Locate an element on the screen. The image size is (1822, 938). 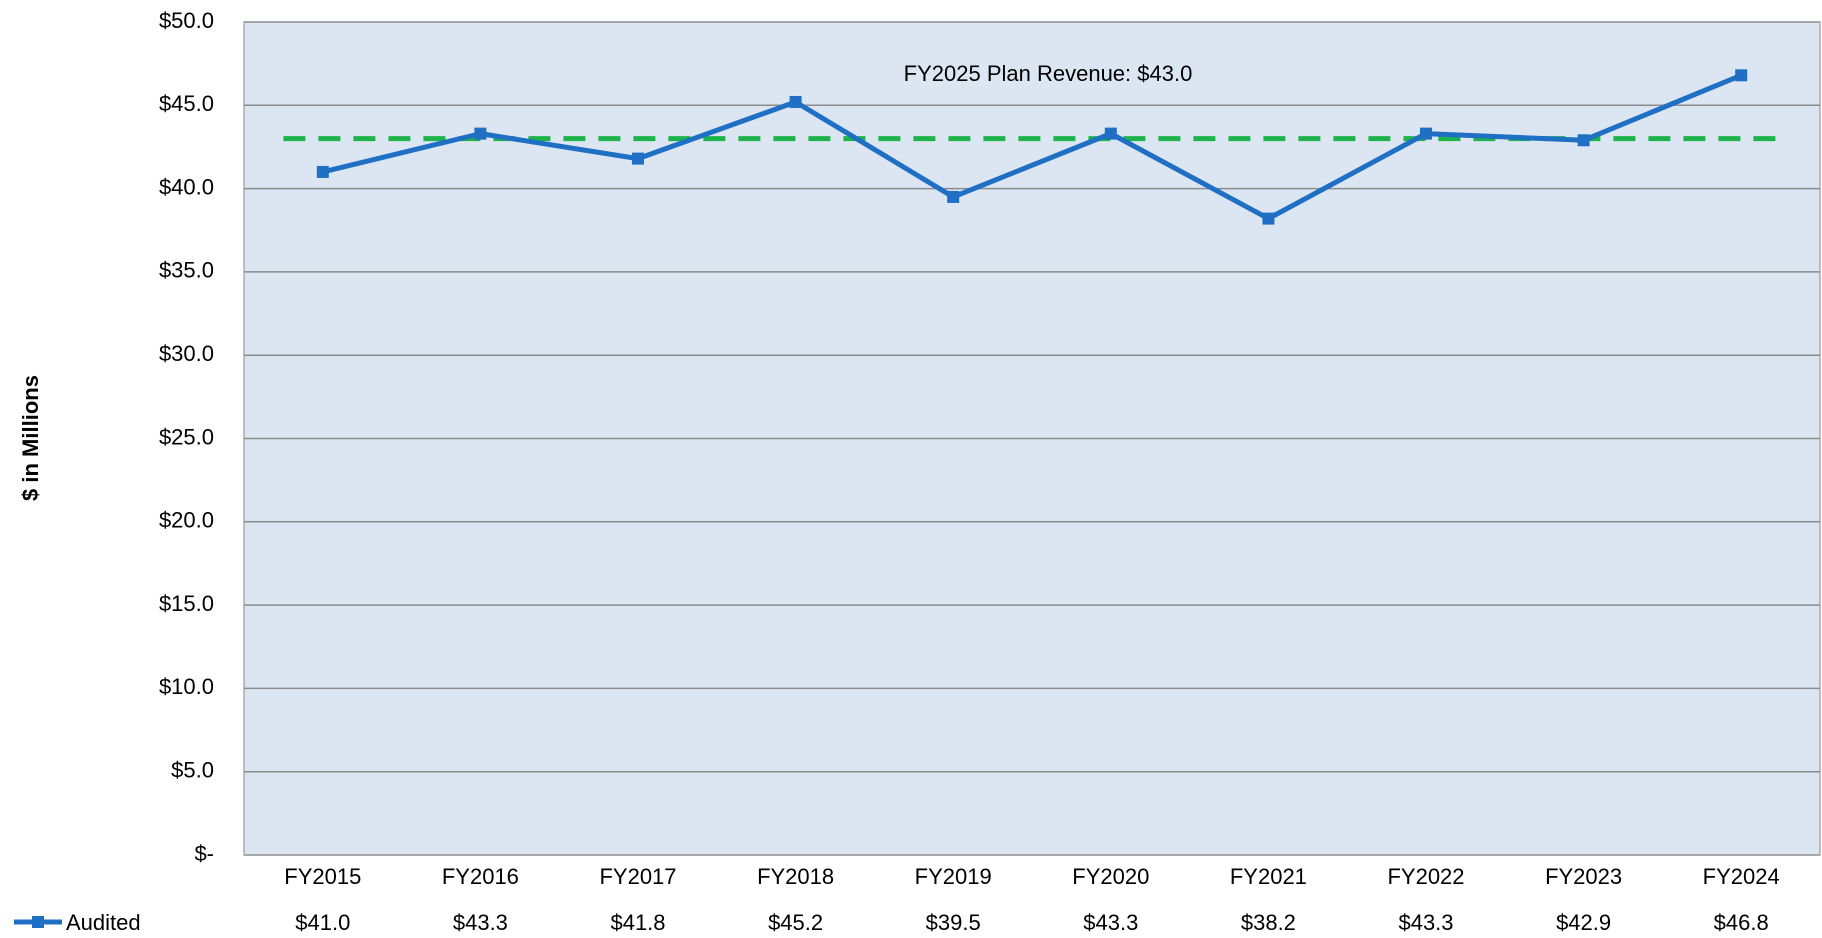
y-tick-label: $20.0 is located at coordinates (186, 520).